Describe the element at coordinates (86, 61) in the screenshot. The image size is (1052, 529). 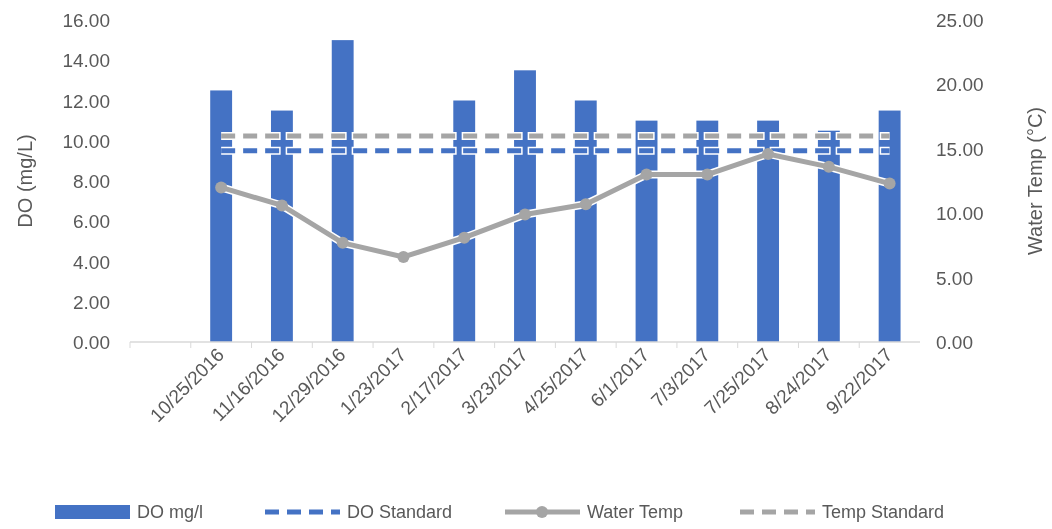
I see `y-tick-label: 14.00` at that location.